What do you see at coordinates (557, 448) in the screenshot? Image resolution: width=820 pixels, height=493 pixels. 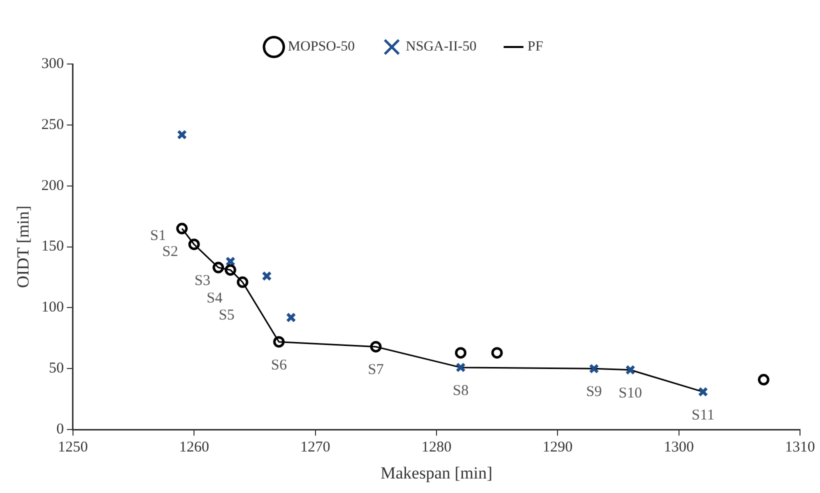 I see `x-tick-label: 1290` at bounding box center [557, 448].